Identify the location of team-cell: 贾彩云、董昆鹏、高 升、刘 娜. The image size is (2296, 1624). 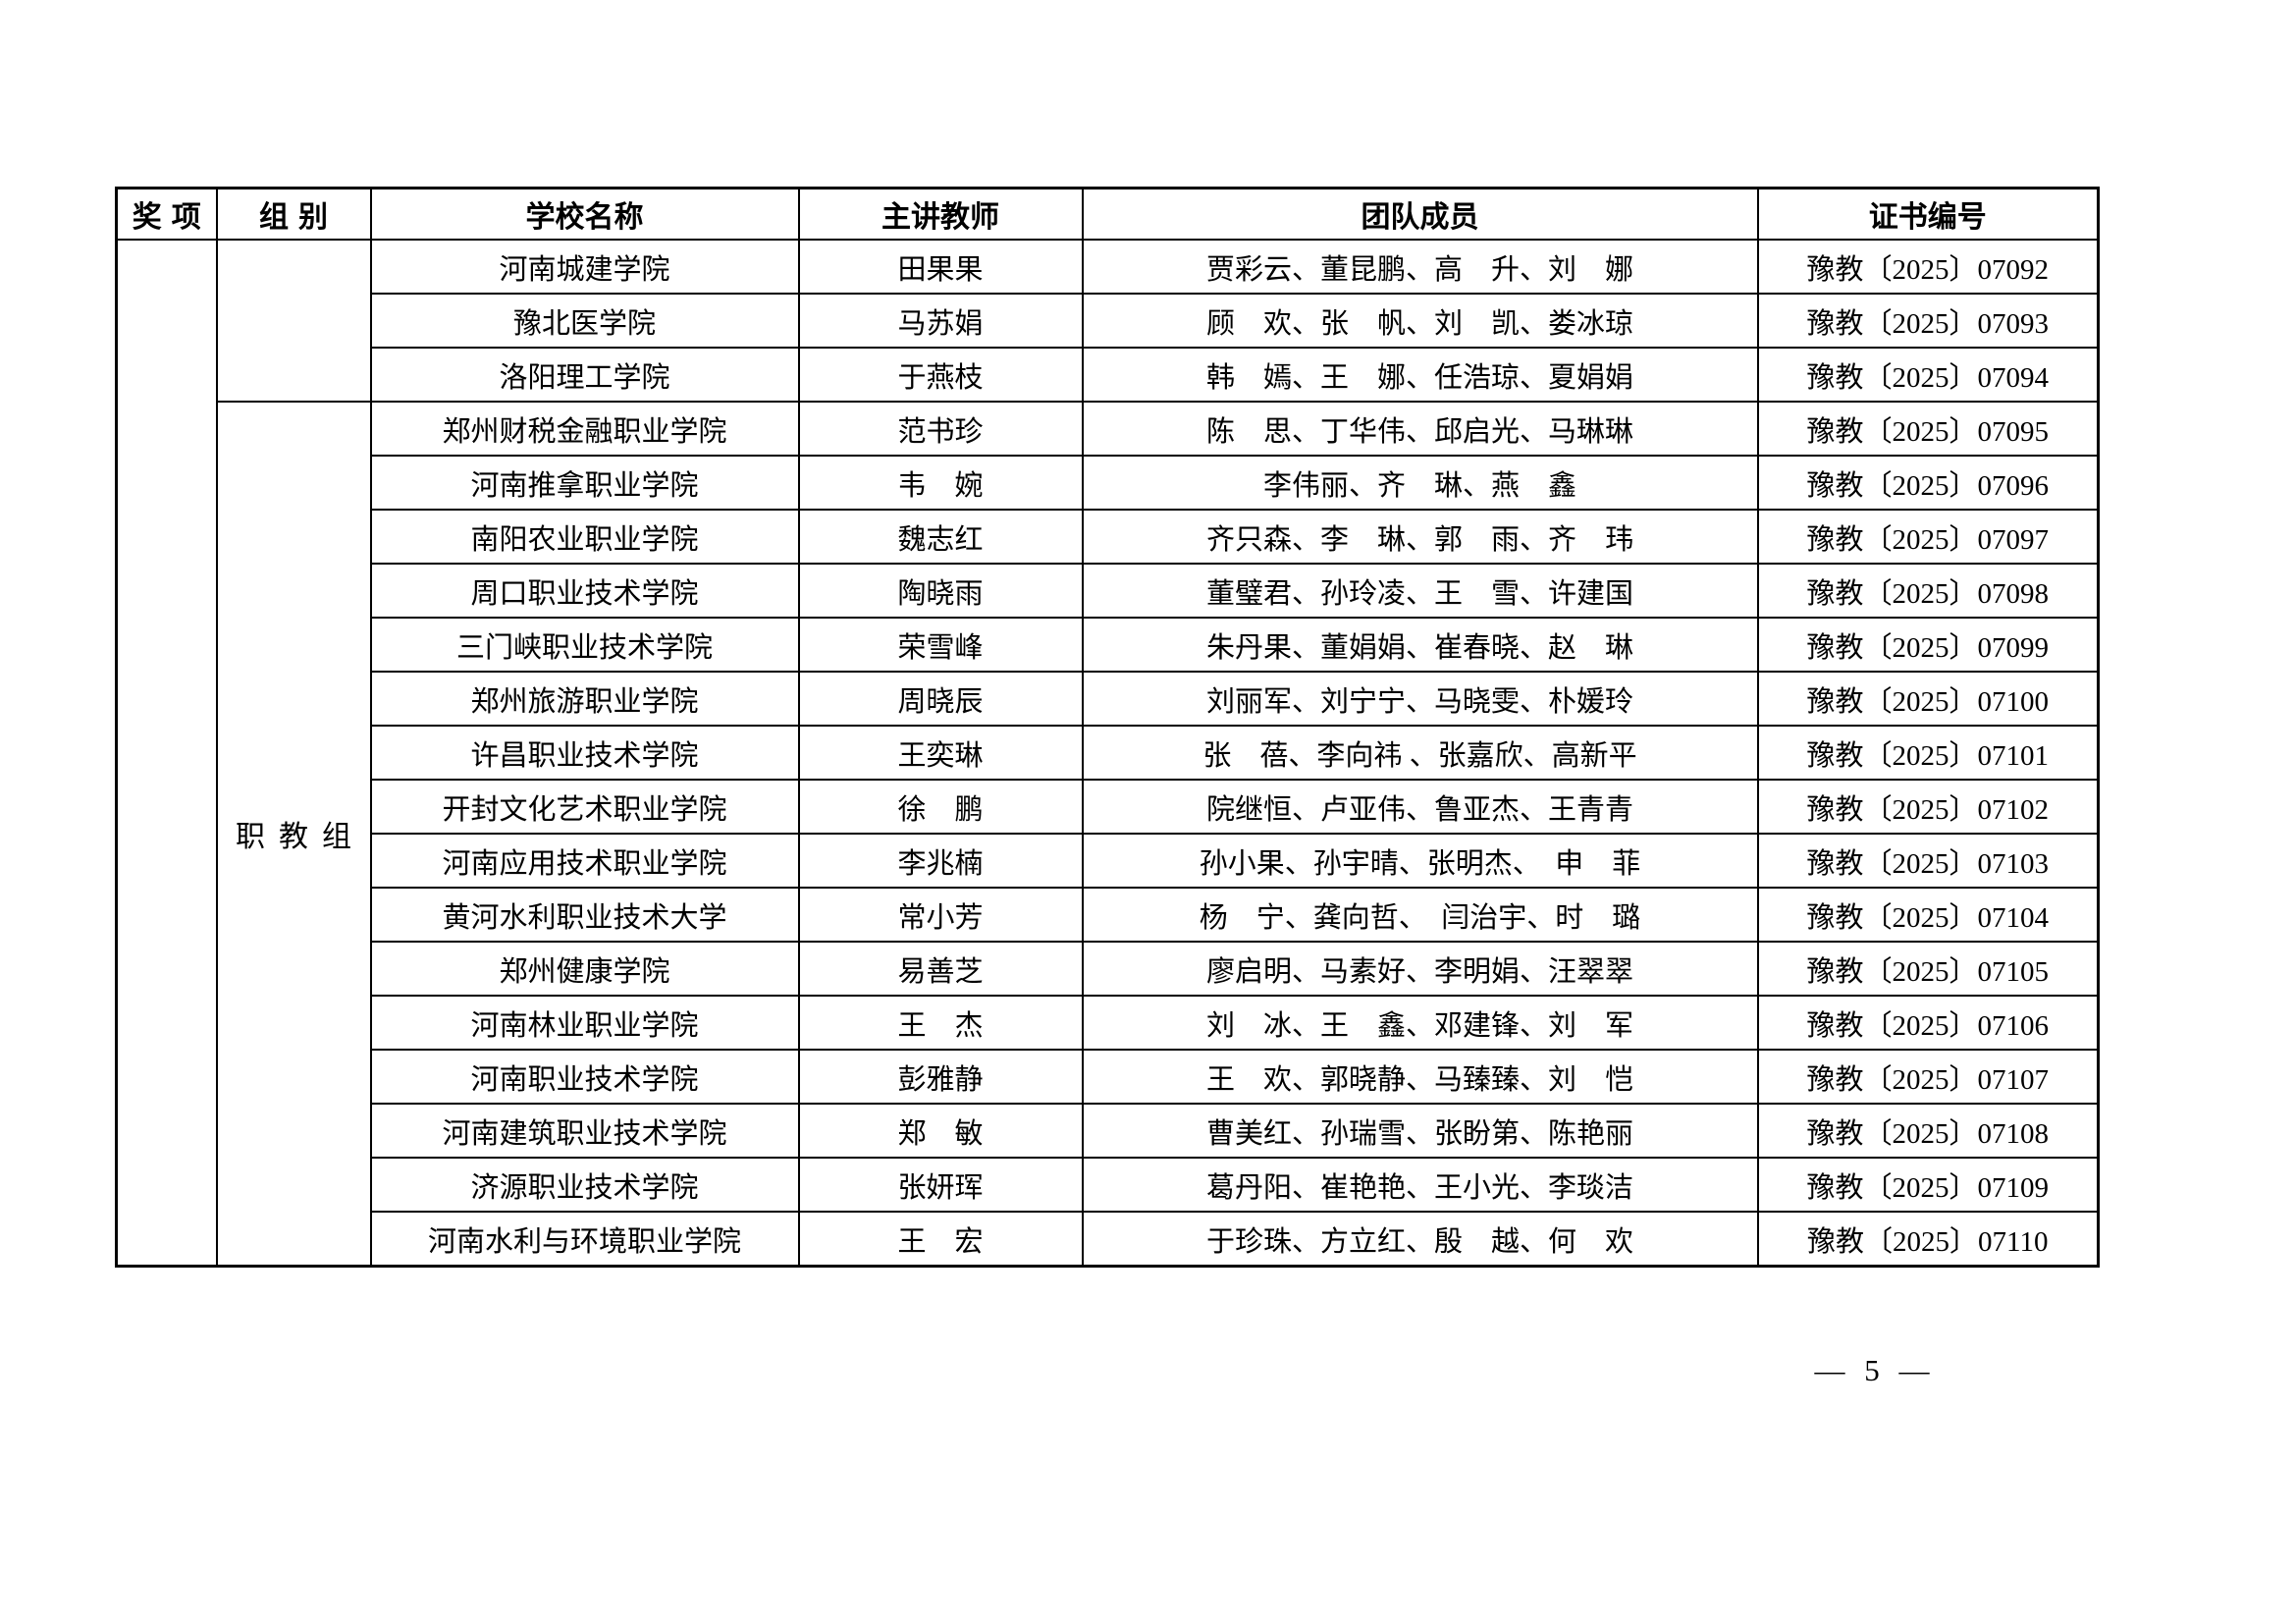
(1420, 267).